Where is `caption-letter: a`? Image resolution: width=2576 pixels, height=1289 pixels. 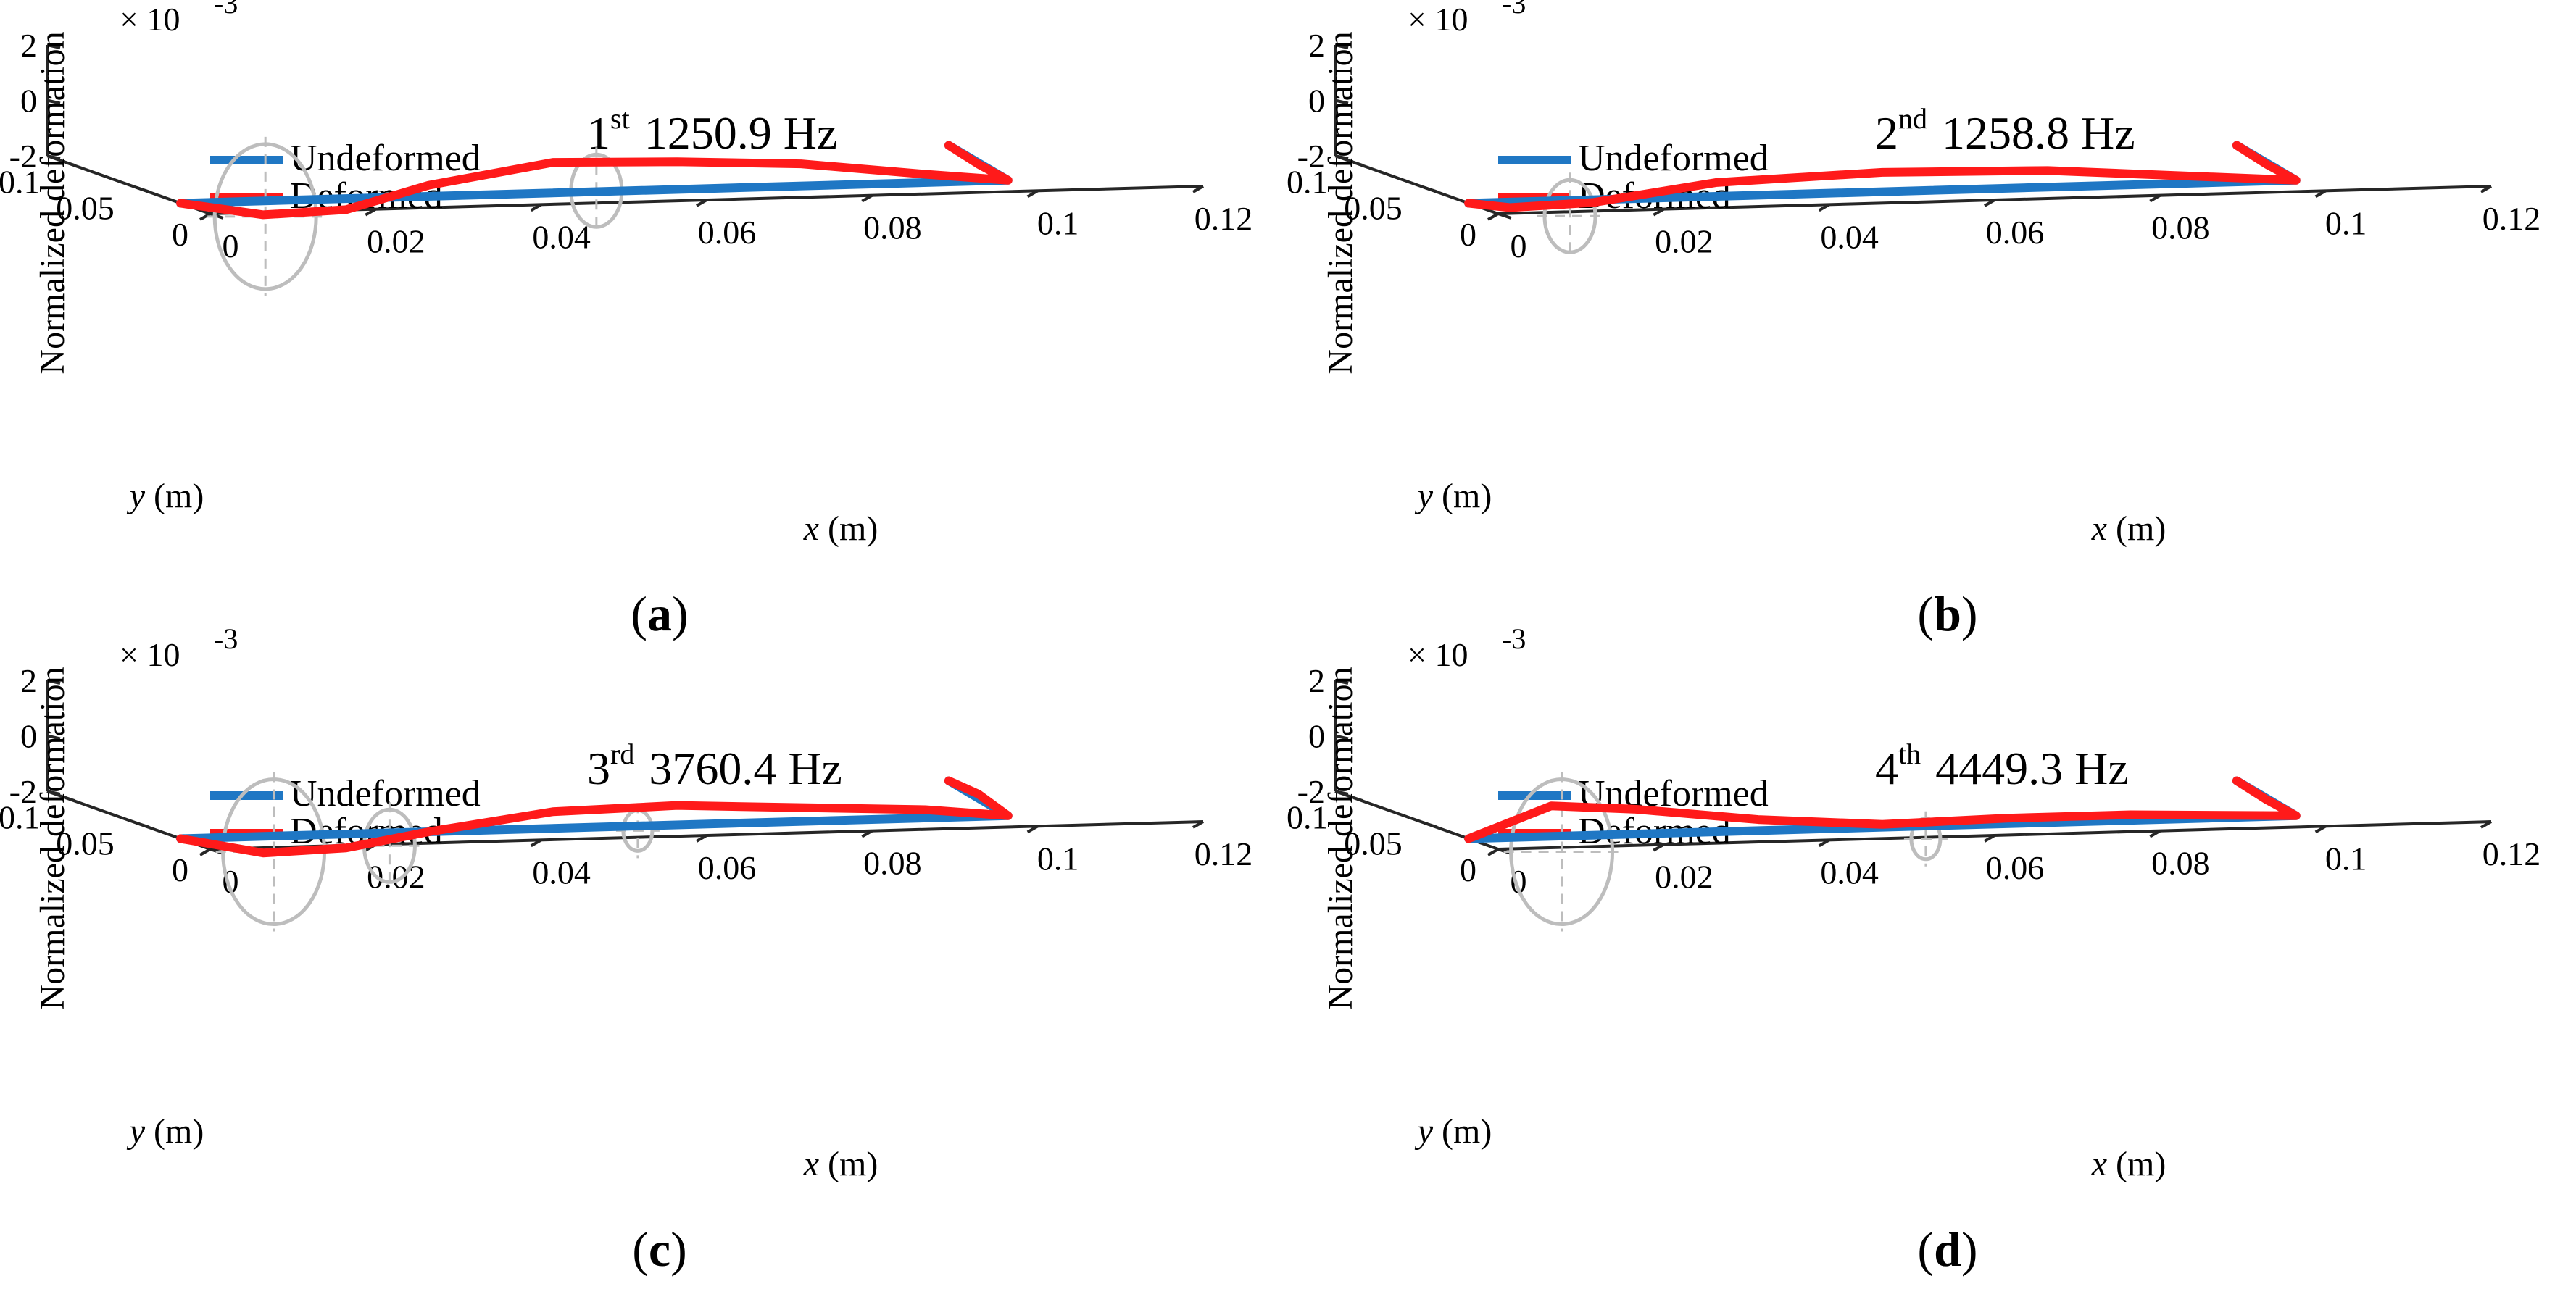
caption-letter: a is located at coordinates (659, 613).